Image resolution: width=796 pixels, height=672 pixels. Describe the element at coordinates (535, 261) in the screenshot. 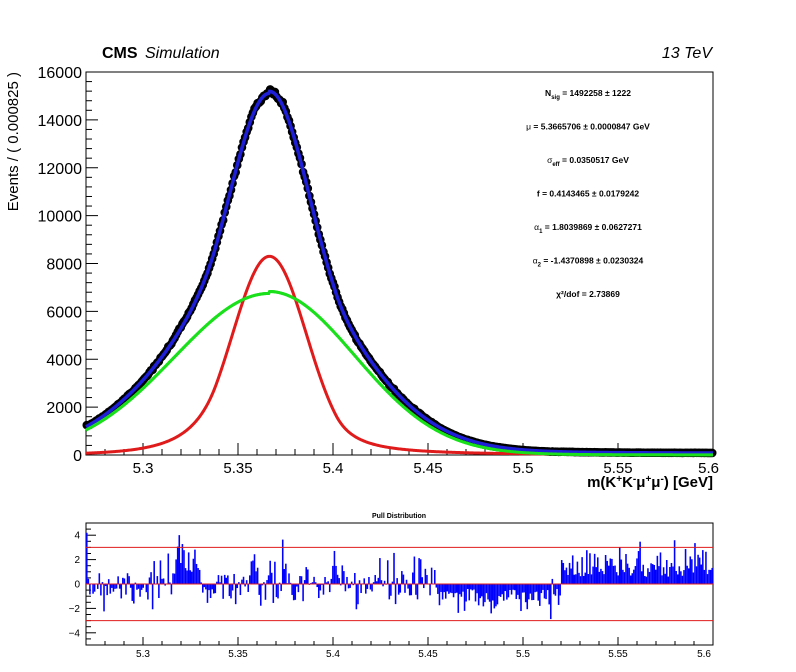

I see `fit-param-symbol: α` at that location.